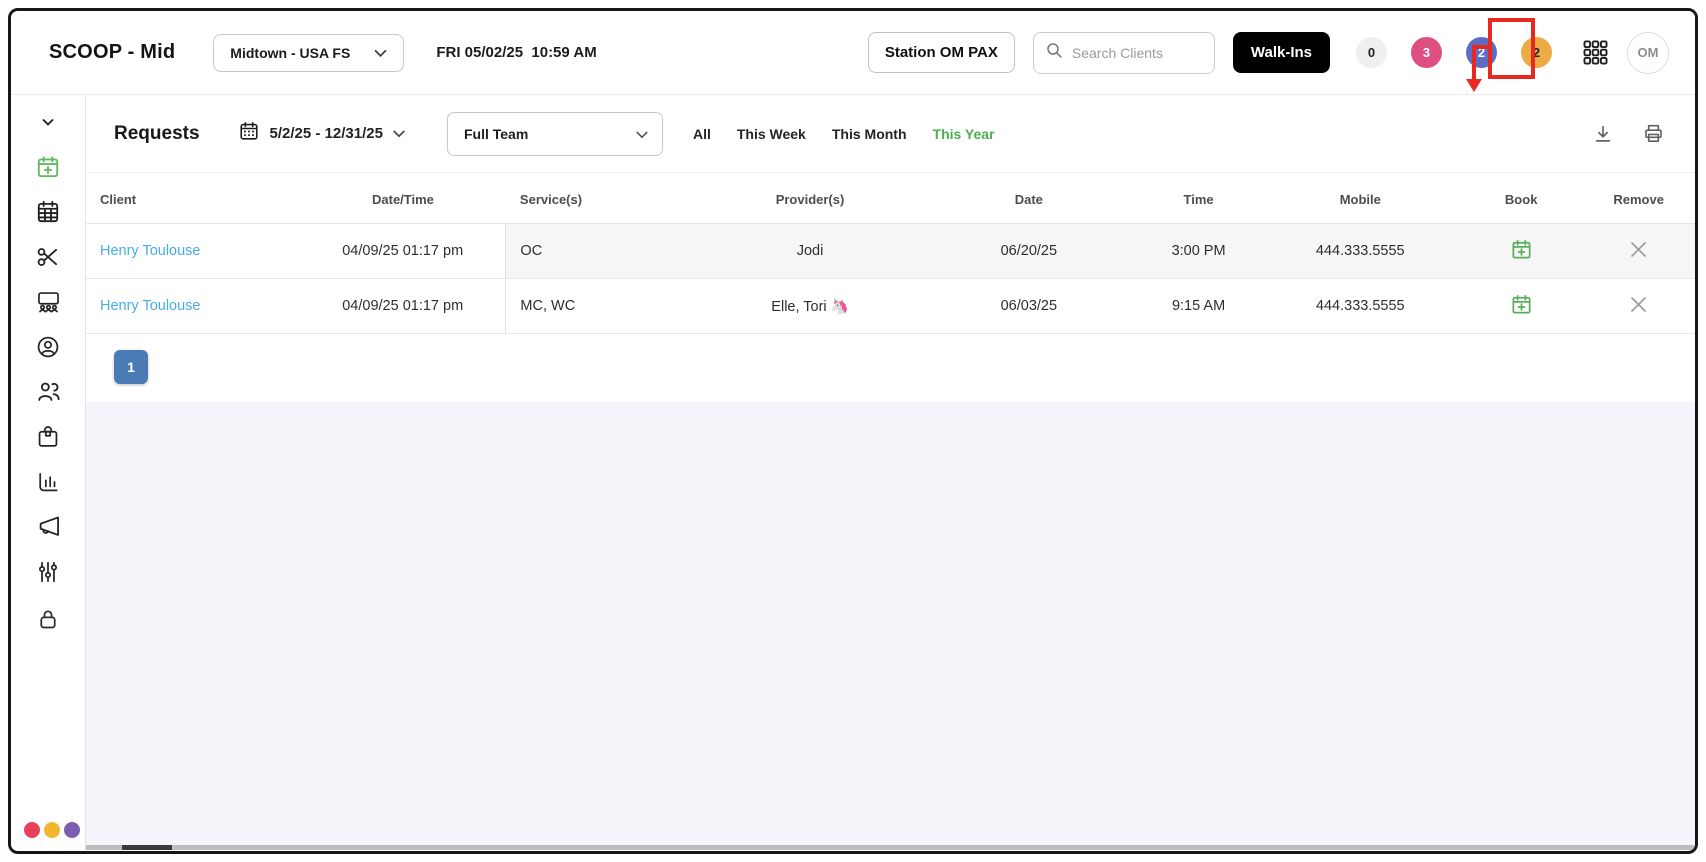 The width and height of the screenshot is (1706, 862). I want to click on sidebar-collapse, so click(48, 121).